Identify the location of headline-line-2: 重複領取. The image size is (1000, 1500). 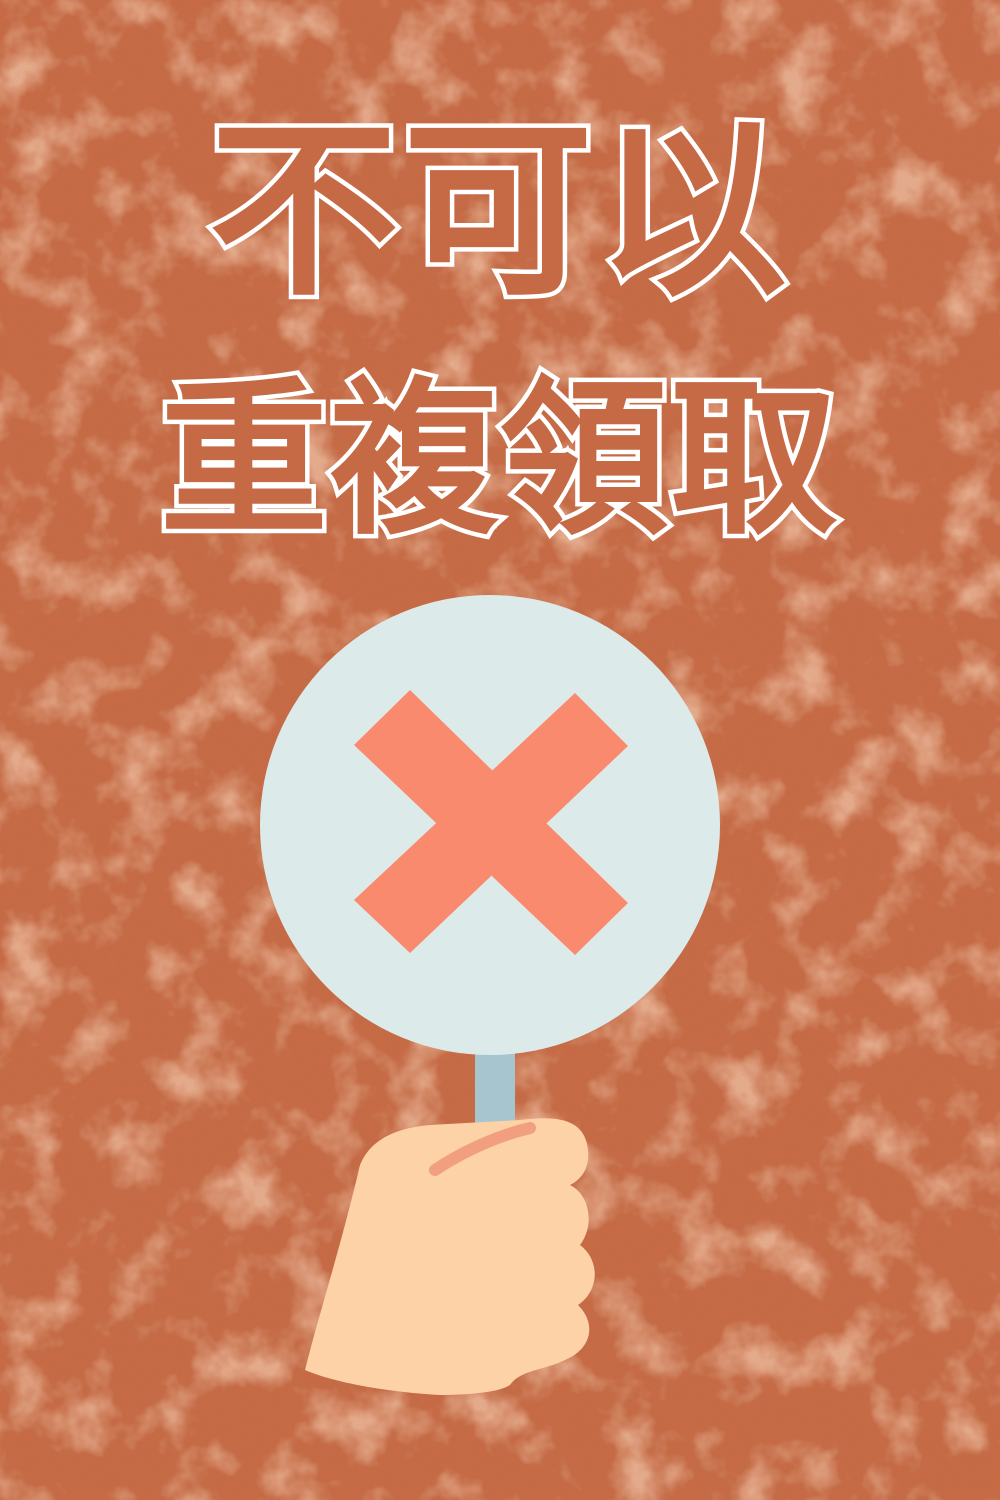
(499, 460).